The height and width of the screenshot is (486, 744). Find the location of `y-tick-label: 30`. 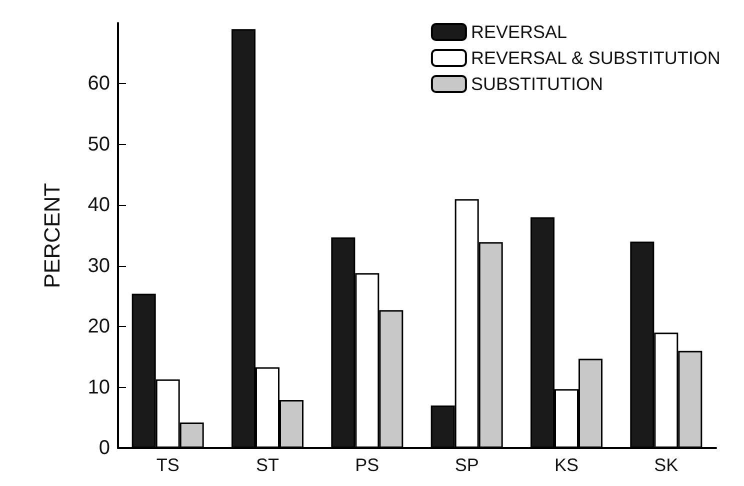

y-tick-label: 30 is located at coordinates (99, 265).